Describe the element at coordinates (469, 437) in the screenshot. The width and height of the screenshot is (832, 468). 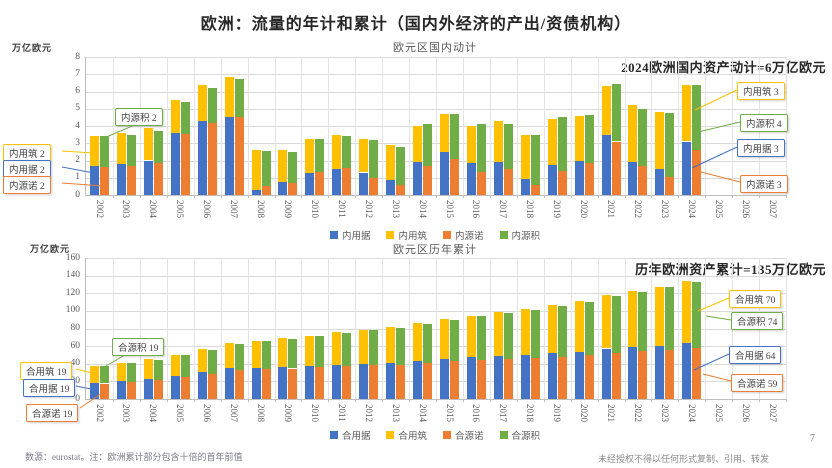
I see `legend-label: 合源诺` at that location.